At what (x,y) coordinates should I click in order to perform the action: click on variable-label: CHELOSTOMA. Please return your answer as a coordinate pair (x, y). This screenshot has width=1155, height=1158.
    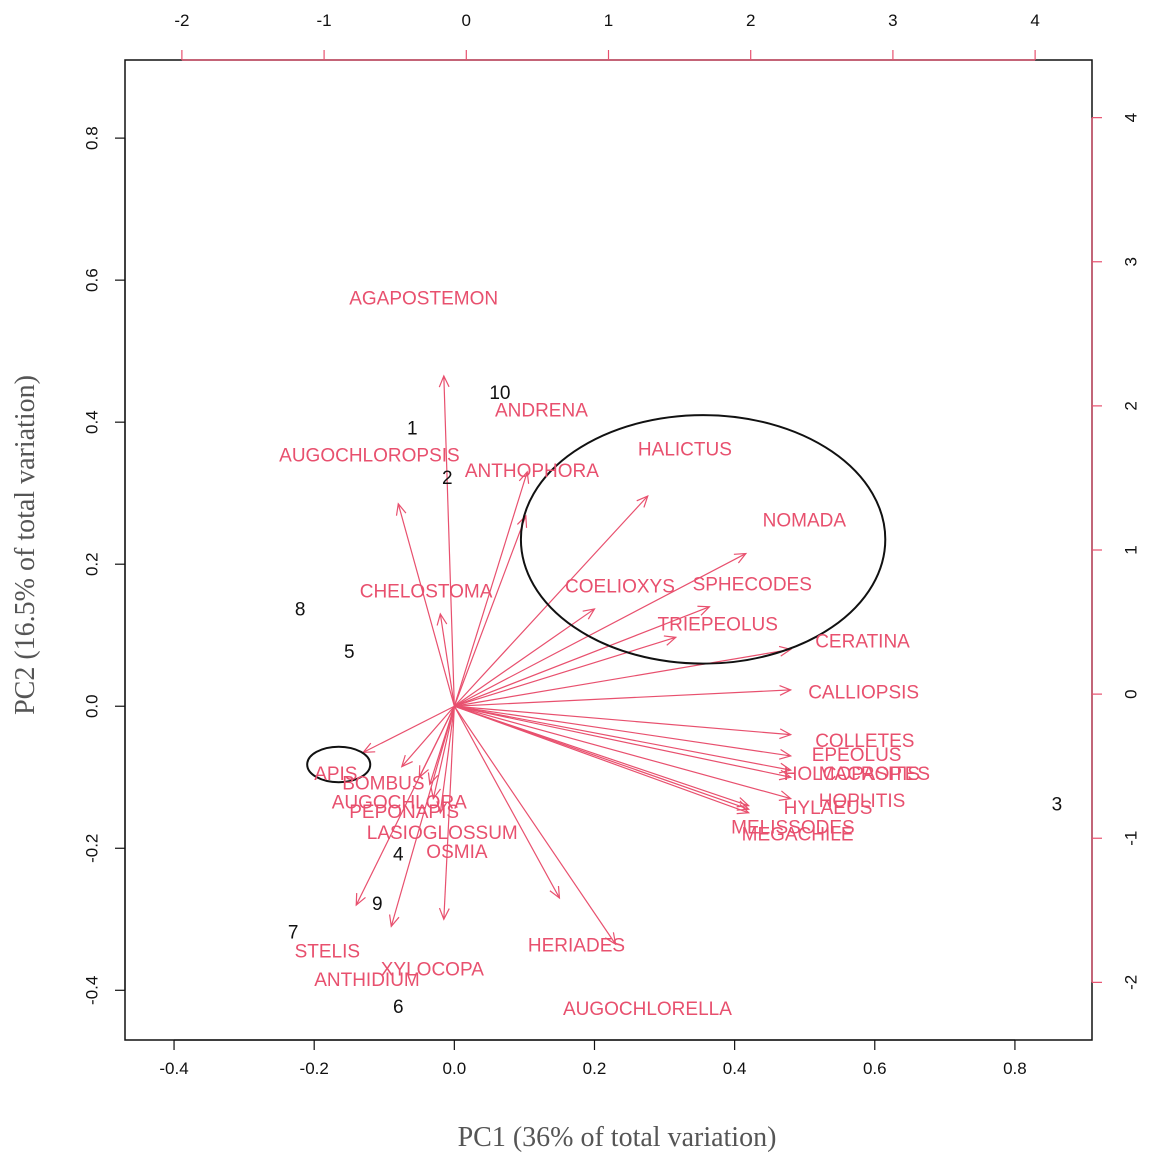
    Looking at the image, I should click on (426, 592).